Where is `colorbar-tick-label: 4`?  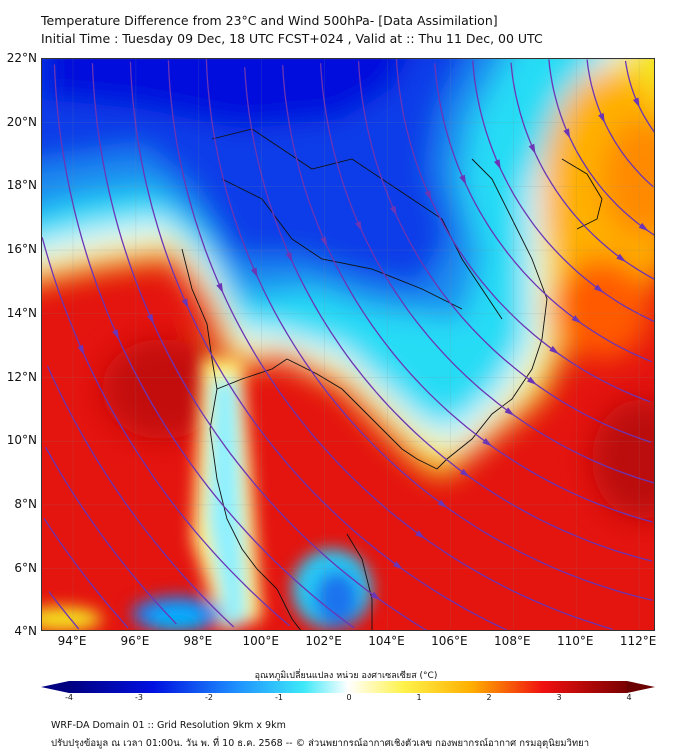
colorbar-tick-label: 4 is located at coordinates (629, 697).